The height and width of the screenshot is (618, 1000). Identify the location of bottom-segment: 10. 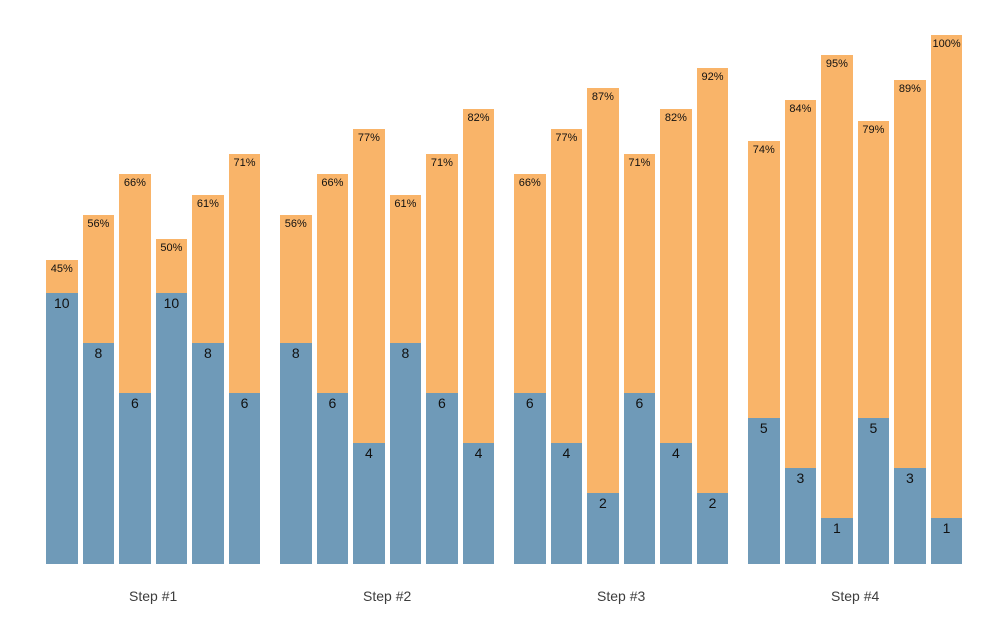
(171, 428).